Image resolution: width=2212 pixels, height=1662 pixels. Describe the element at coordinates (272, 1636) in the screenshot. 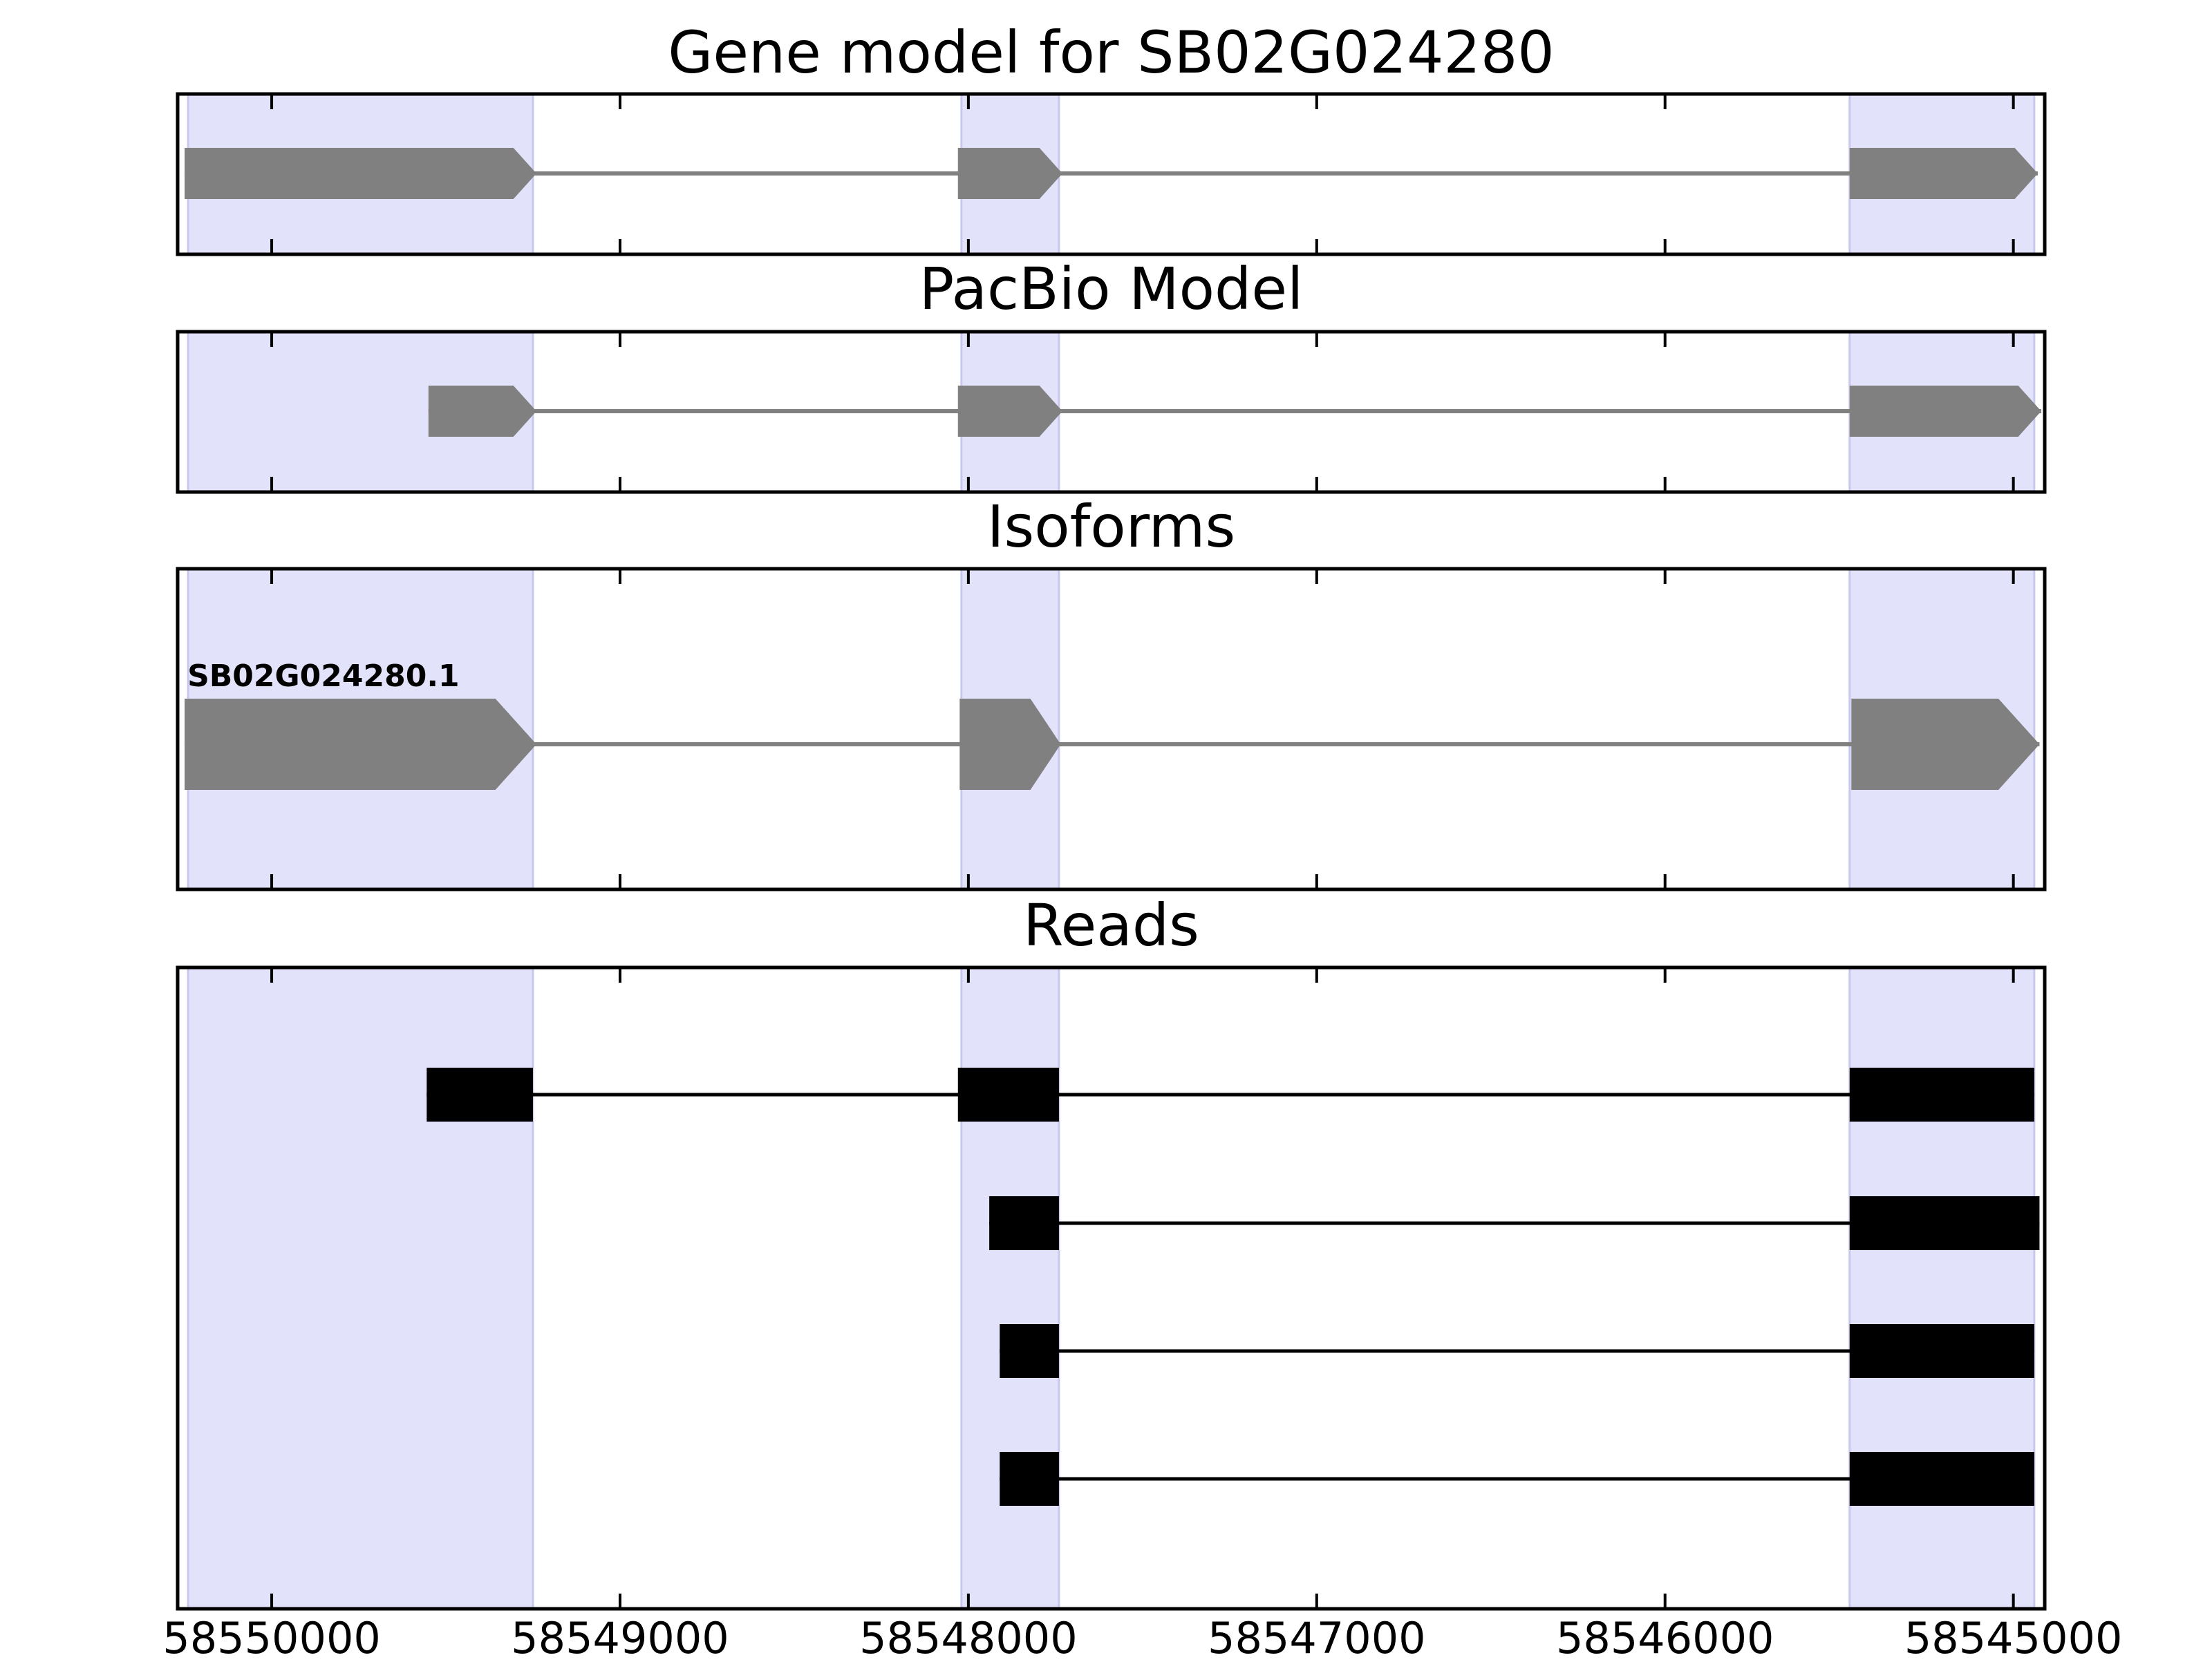

I see `x-tick-label: 58550000` at that location.